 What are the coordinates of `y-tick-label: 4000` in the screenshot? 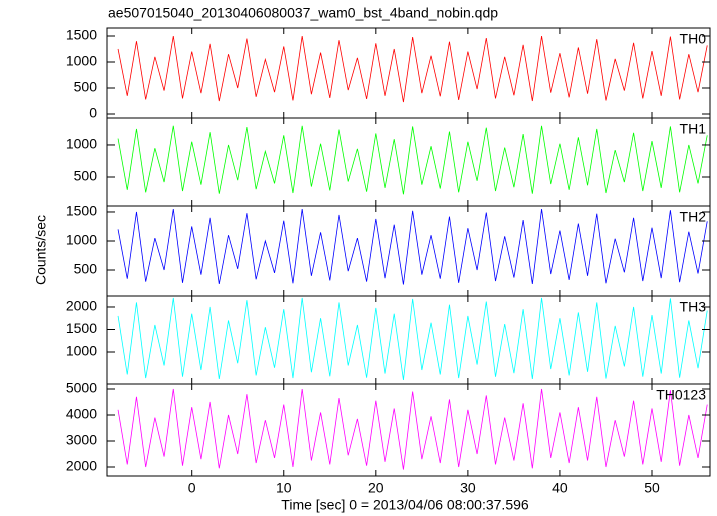 It's located at (81, 414).